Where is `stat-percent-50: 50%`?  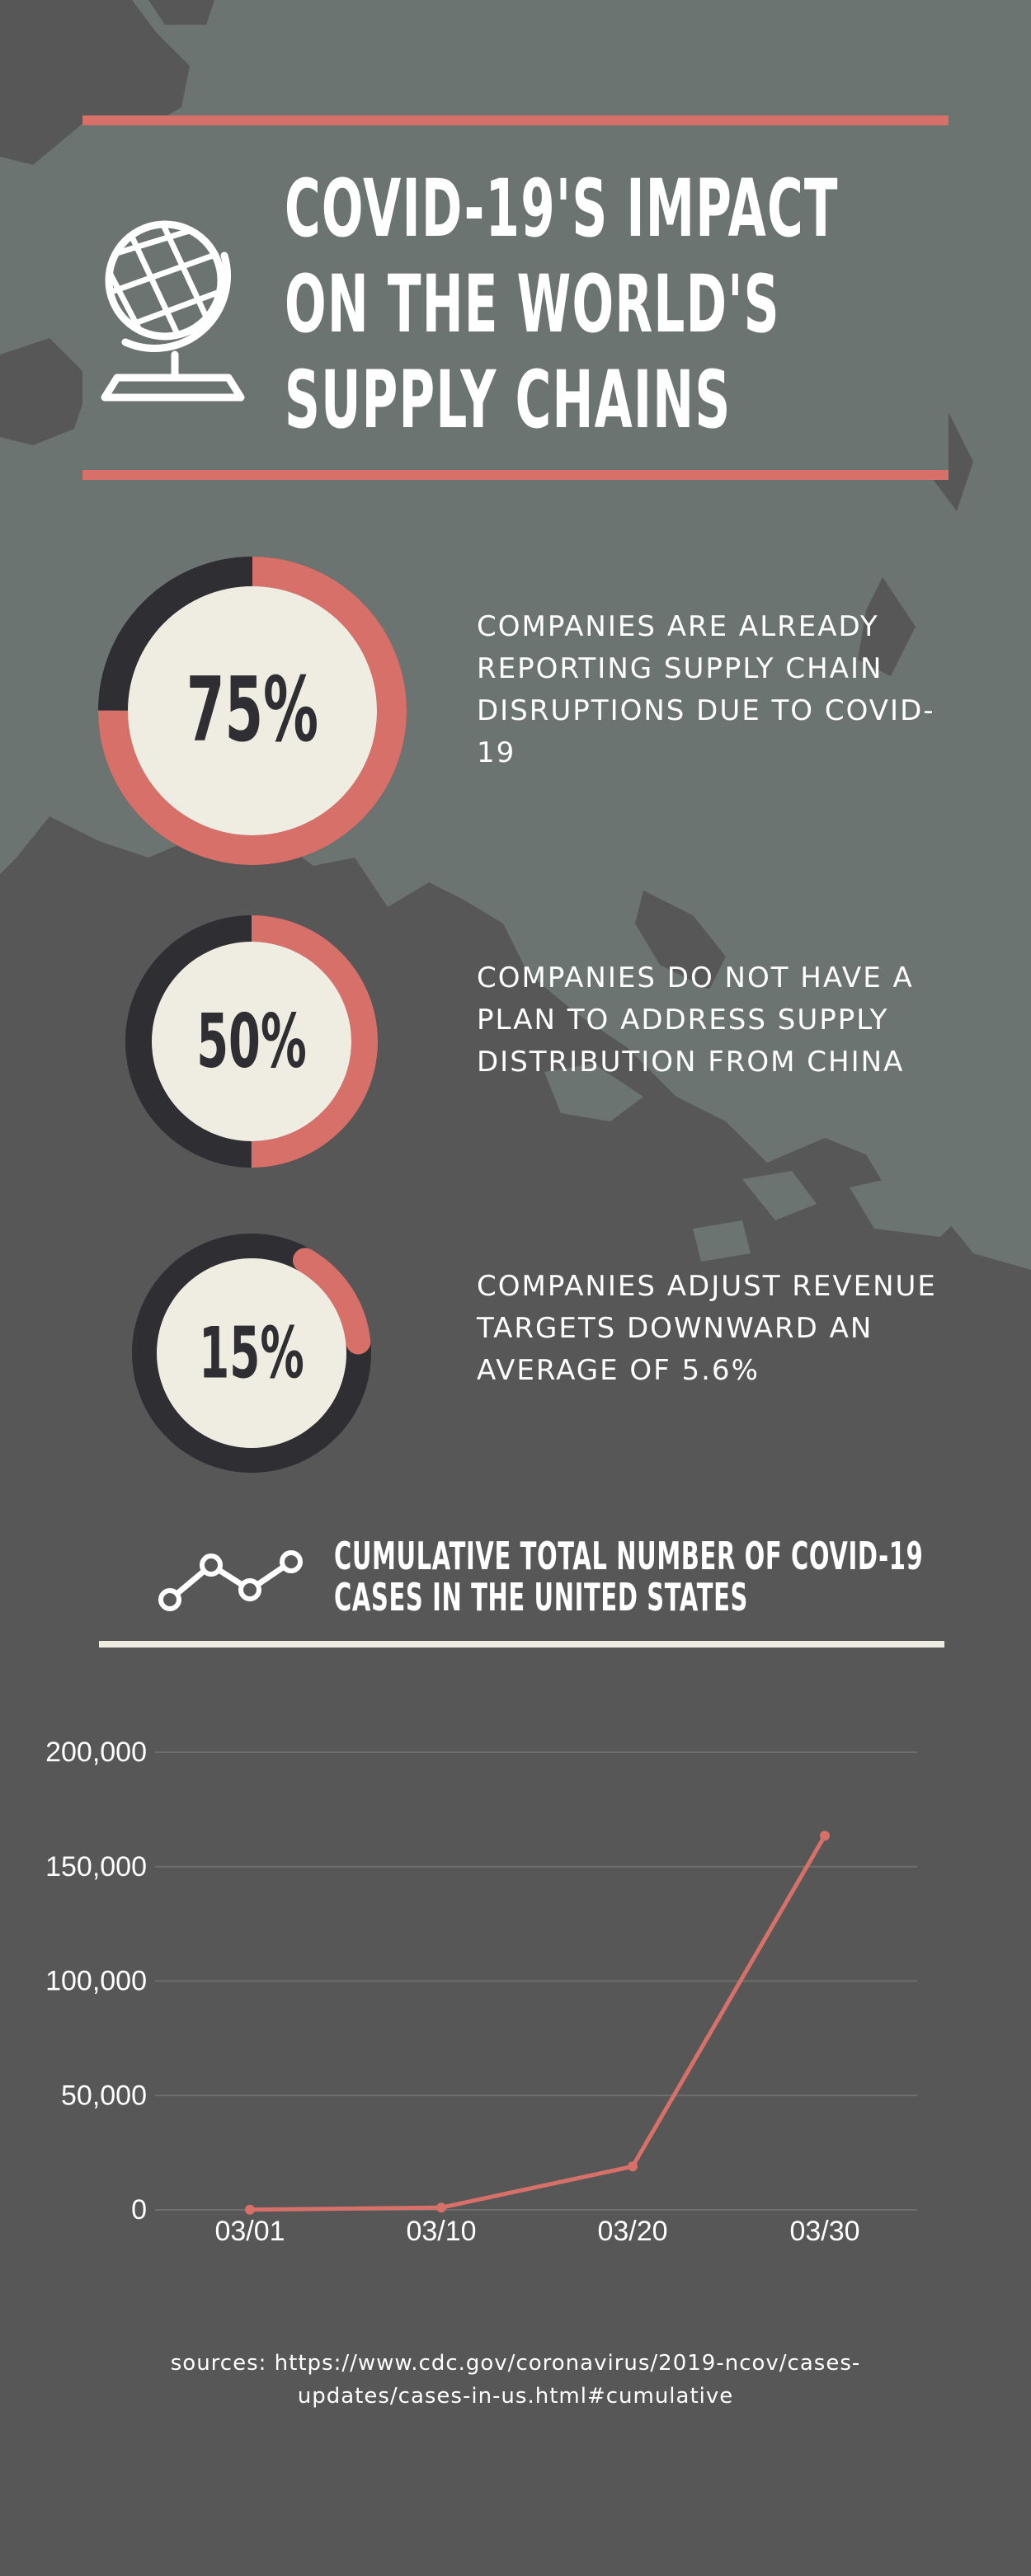
stat-percent-50: 50% is located at coordinates (251, 1042).